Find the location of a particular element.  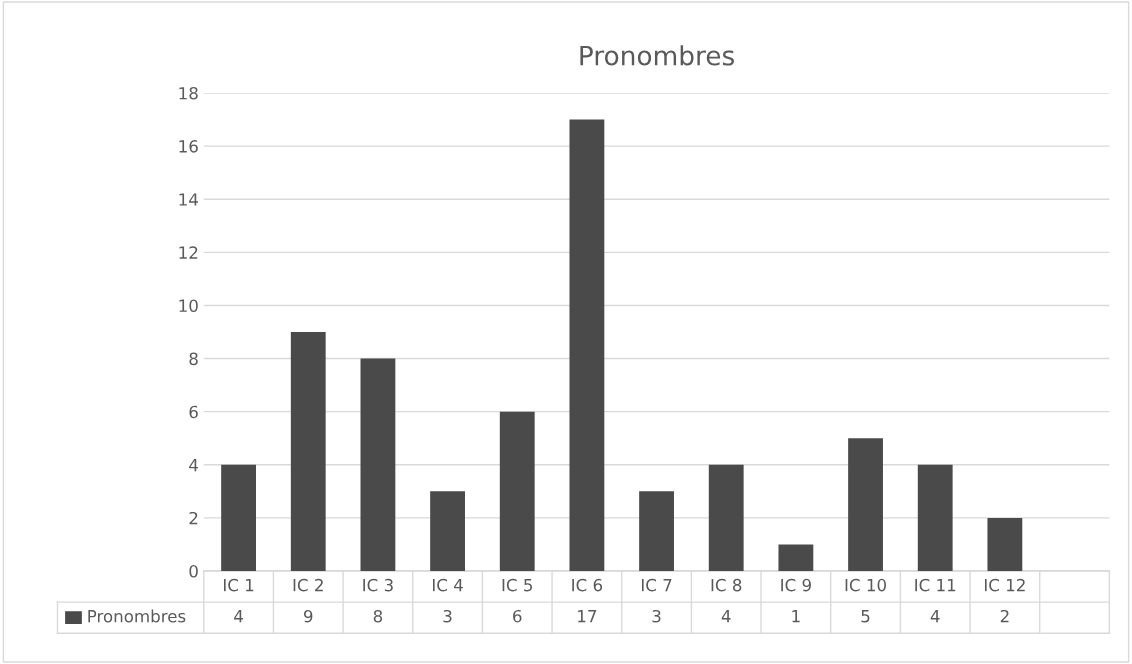

x-tick-label: IC 1 is located at coordinates (239, 585).